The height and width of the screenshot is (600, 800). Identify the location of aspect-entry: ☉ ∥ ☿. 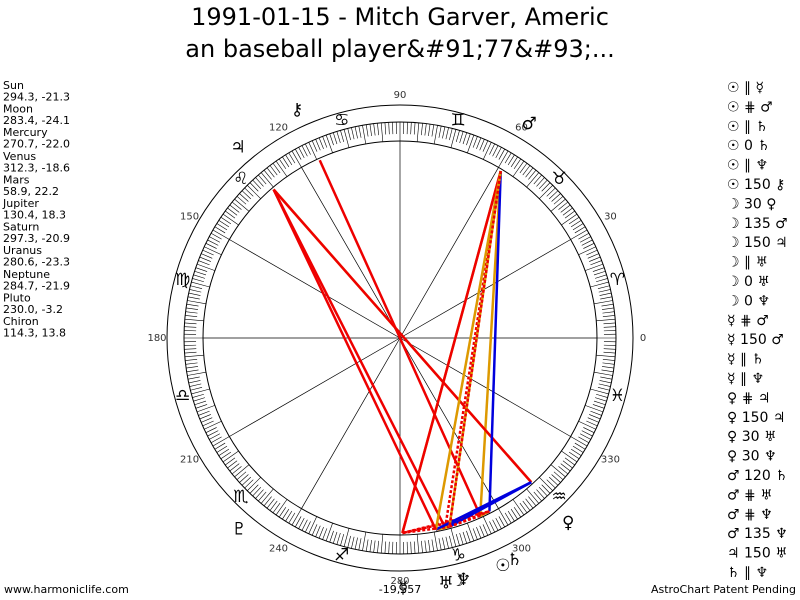
(745, 88).